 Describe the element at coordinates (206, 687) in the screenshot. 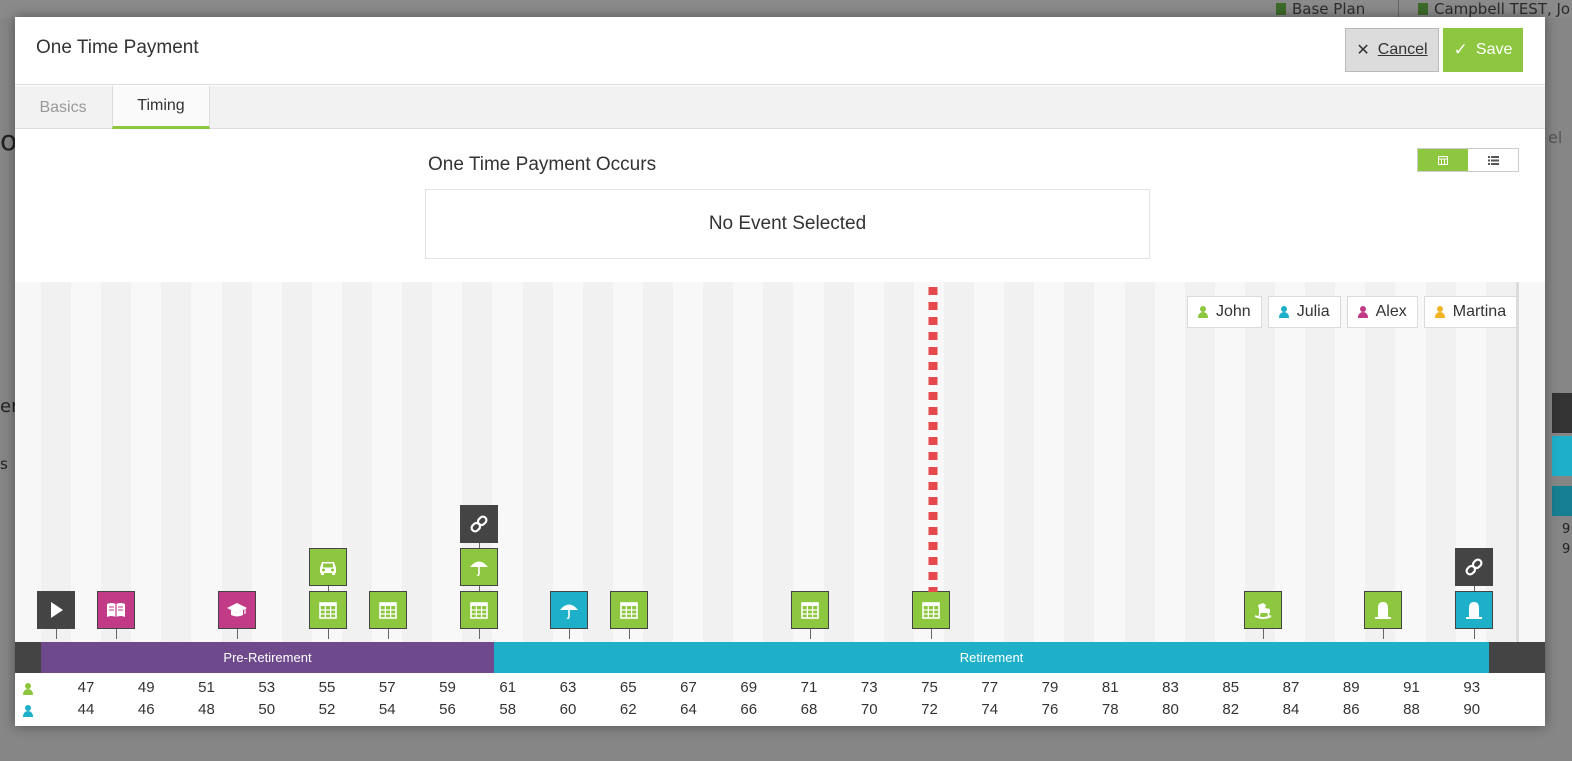

I see `john-age: 51` at that location.